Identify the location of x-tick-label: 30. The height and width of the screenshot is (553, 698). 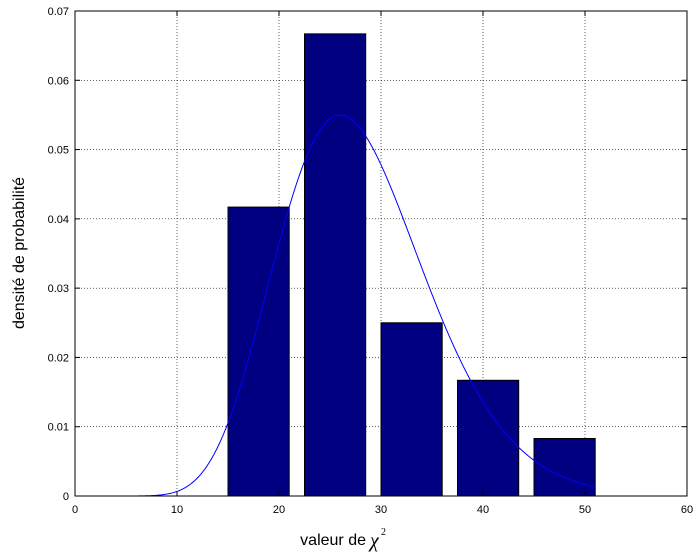
(381, 510).